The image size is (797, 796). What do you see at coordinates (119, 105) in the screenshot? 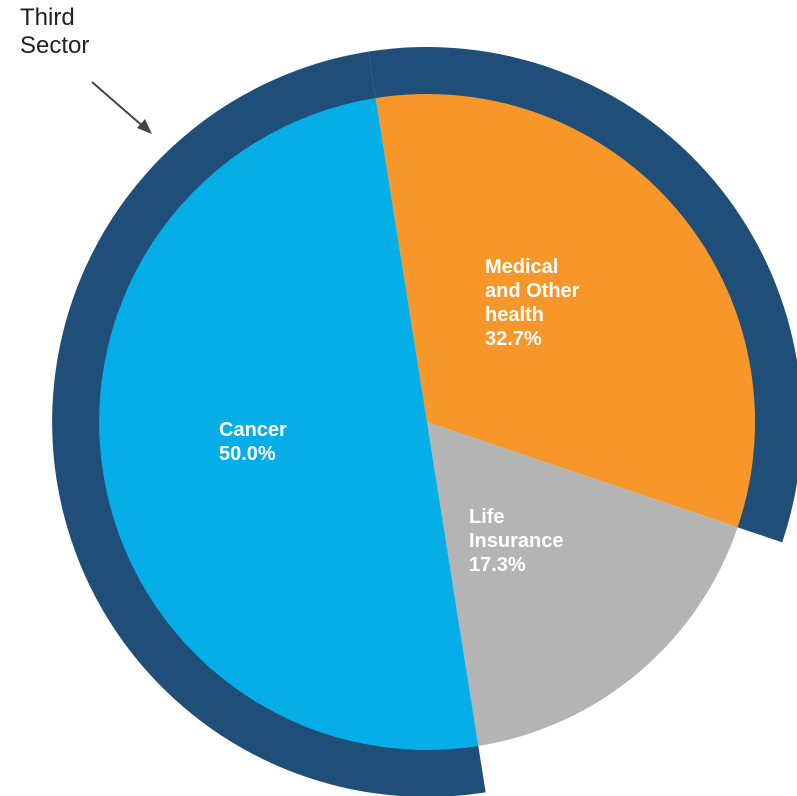
I see `annotation-arrow` at bounding box center [119, 105].